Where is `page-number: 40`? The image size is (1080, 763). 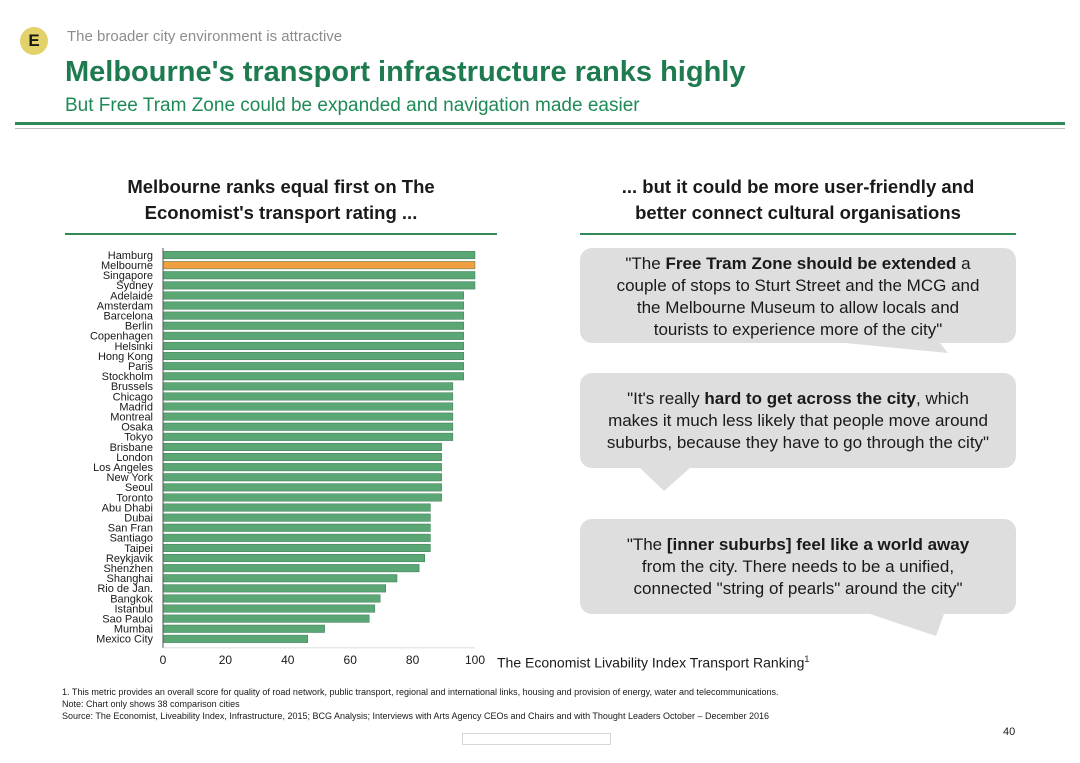 page-number: 40 is located at coordinates (1009, 732).